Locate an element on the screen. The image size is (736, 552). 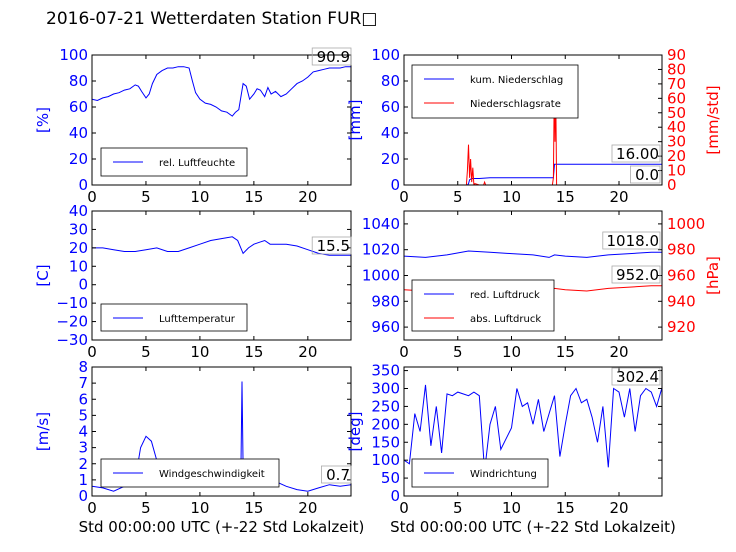
y-tick-label: 2 is located at coordinates (83, 464).